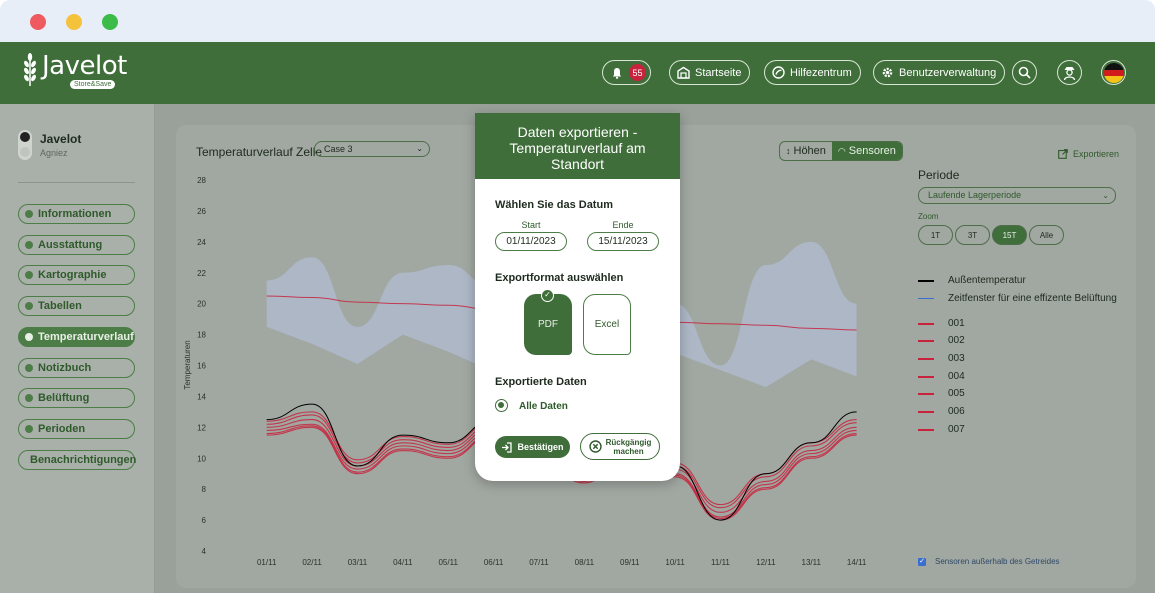 Image resolution: width=1155 pixels, height=593 pixels. Describe the element at coordinates (821, 72) in the screenshot. I see `nav-help-label: Hilfezentrum` at that location.